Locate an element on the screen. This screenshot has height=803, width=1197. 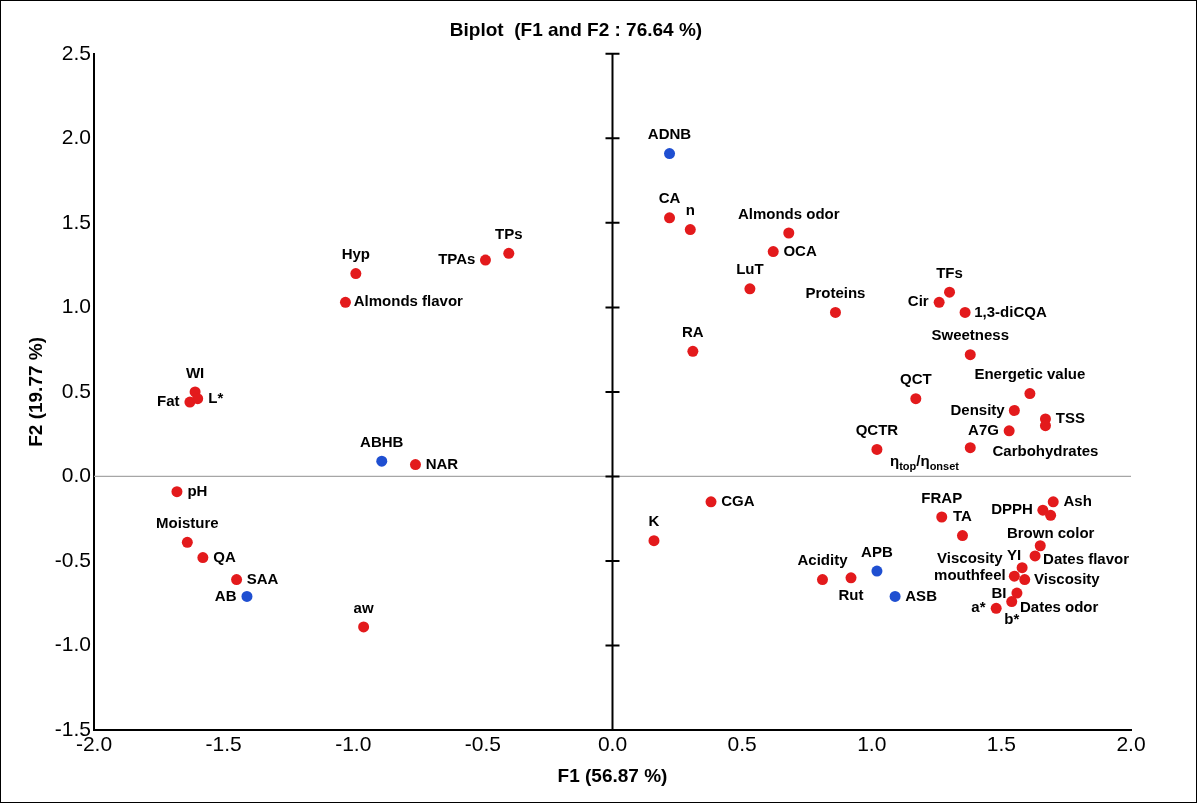
annotation: Hyp is located at coordinates (356, 254).